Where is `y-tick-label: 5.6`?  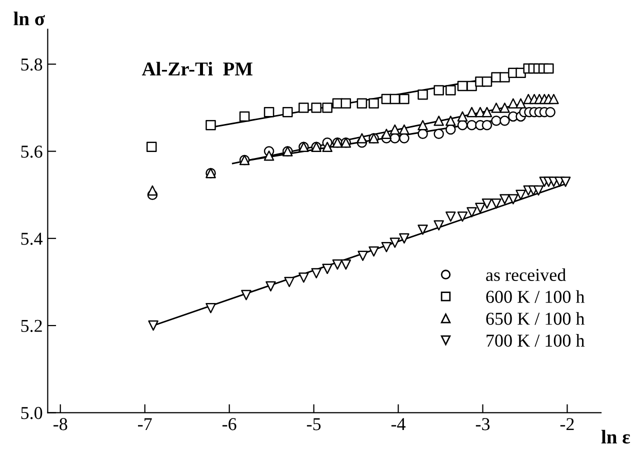
y-tick-label: 5.6 is located at coordinates (31, 152).